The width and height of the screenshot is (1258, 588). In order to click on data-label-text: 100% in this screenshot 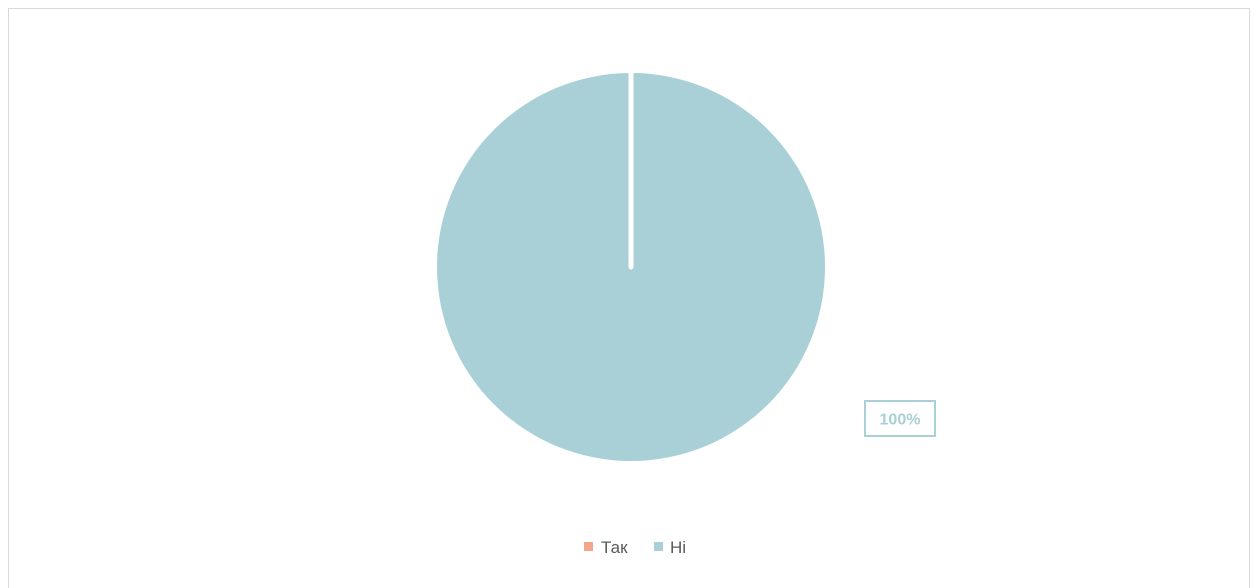, I will do `click(900, 420)`.